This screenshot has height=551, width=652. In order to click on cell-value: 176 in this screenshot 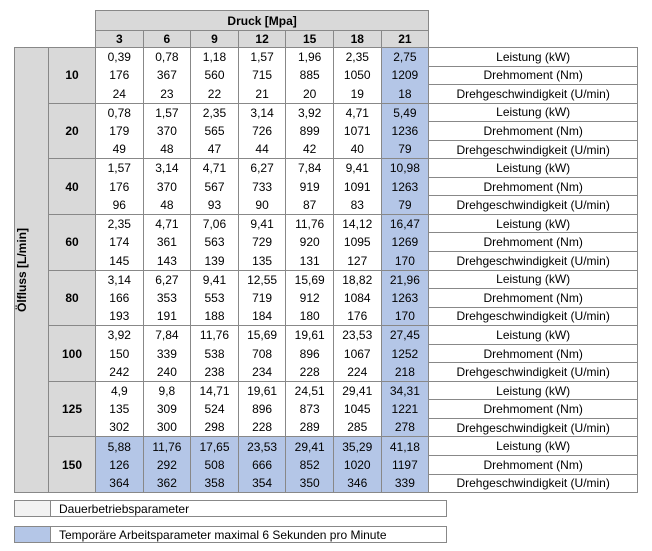, I will do `click(119, 186)`.